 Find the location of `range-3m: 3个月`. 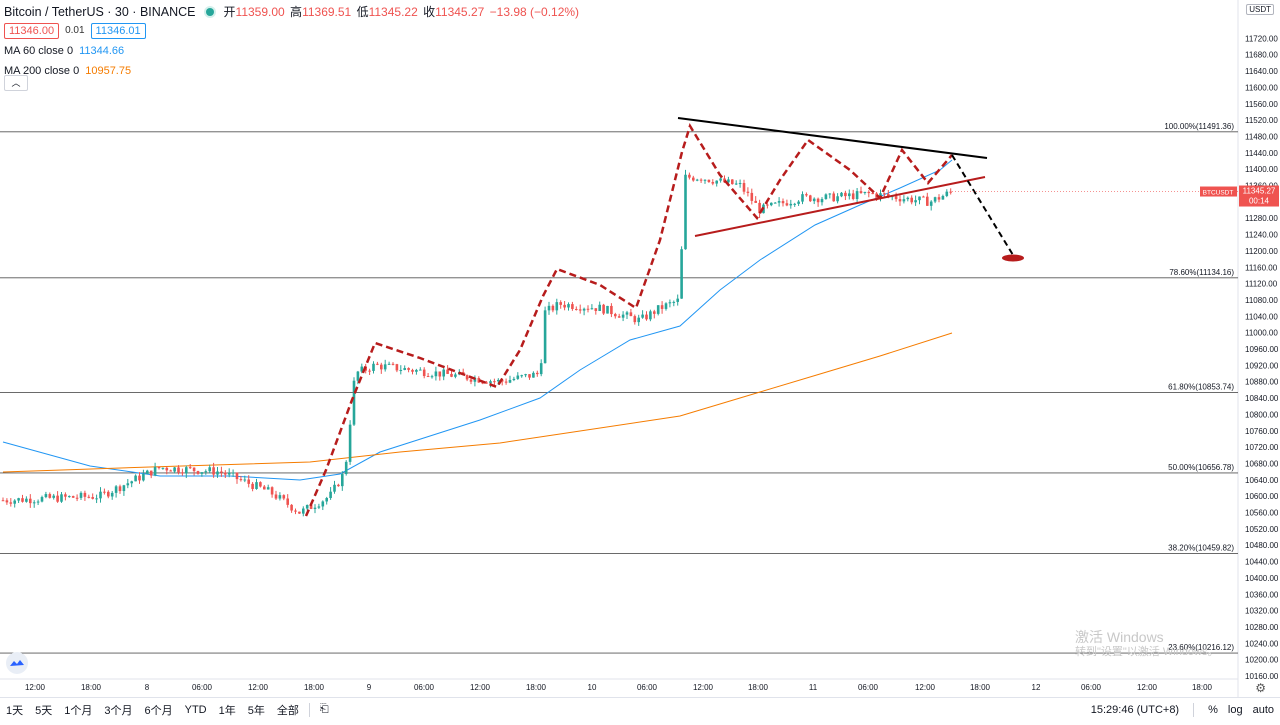

range-3m: 3个月 is located at coordinates (118, 710).